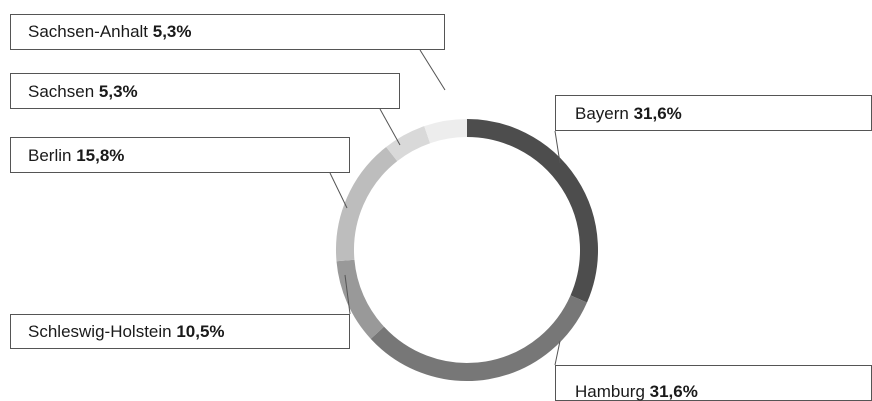  What do you see at coordinates (557, 353) in the screenshot?
I see `leader-line-hamburg` at bounding box center [557, 353].